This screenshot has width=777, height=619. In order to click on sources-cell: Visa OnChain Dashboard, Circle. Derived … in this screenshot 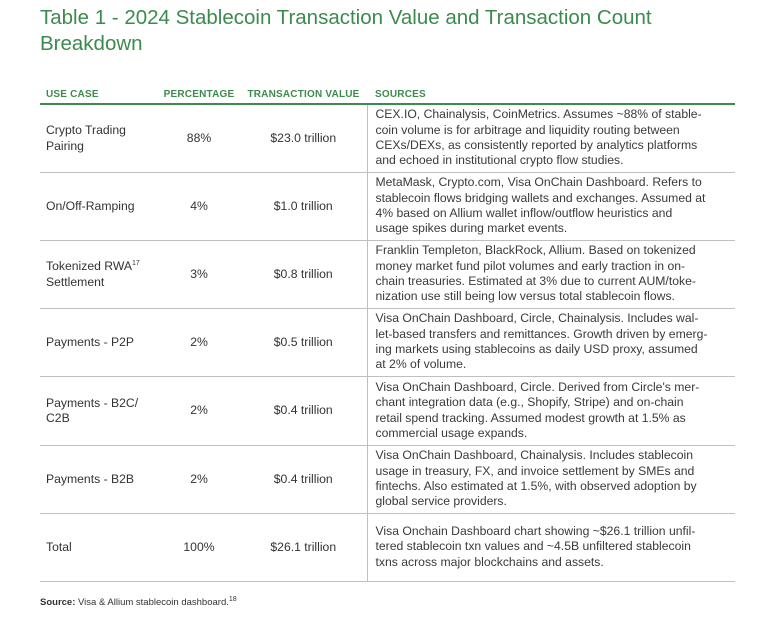, I will do `click(550, 411)`.